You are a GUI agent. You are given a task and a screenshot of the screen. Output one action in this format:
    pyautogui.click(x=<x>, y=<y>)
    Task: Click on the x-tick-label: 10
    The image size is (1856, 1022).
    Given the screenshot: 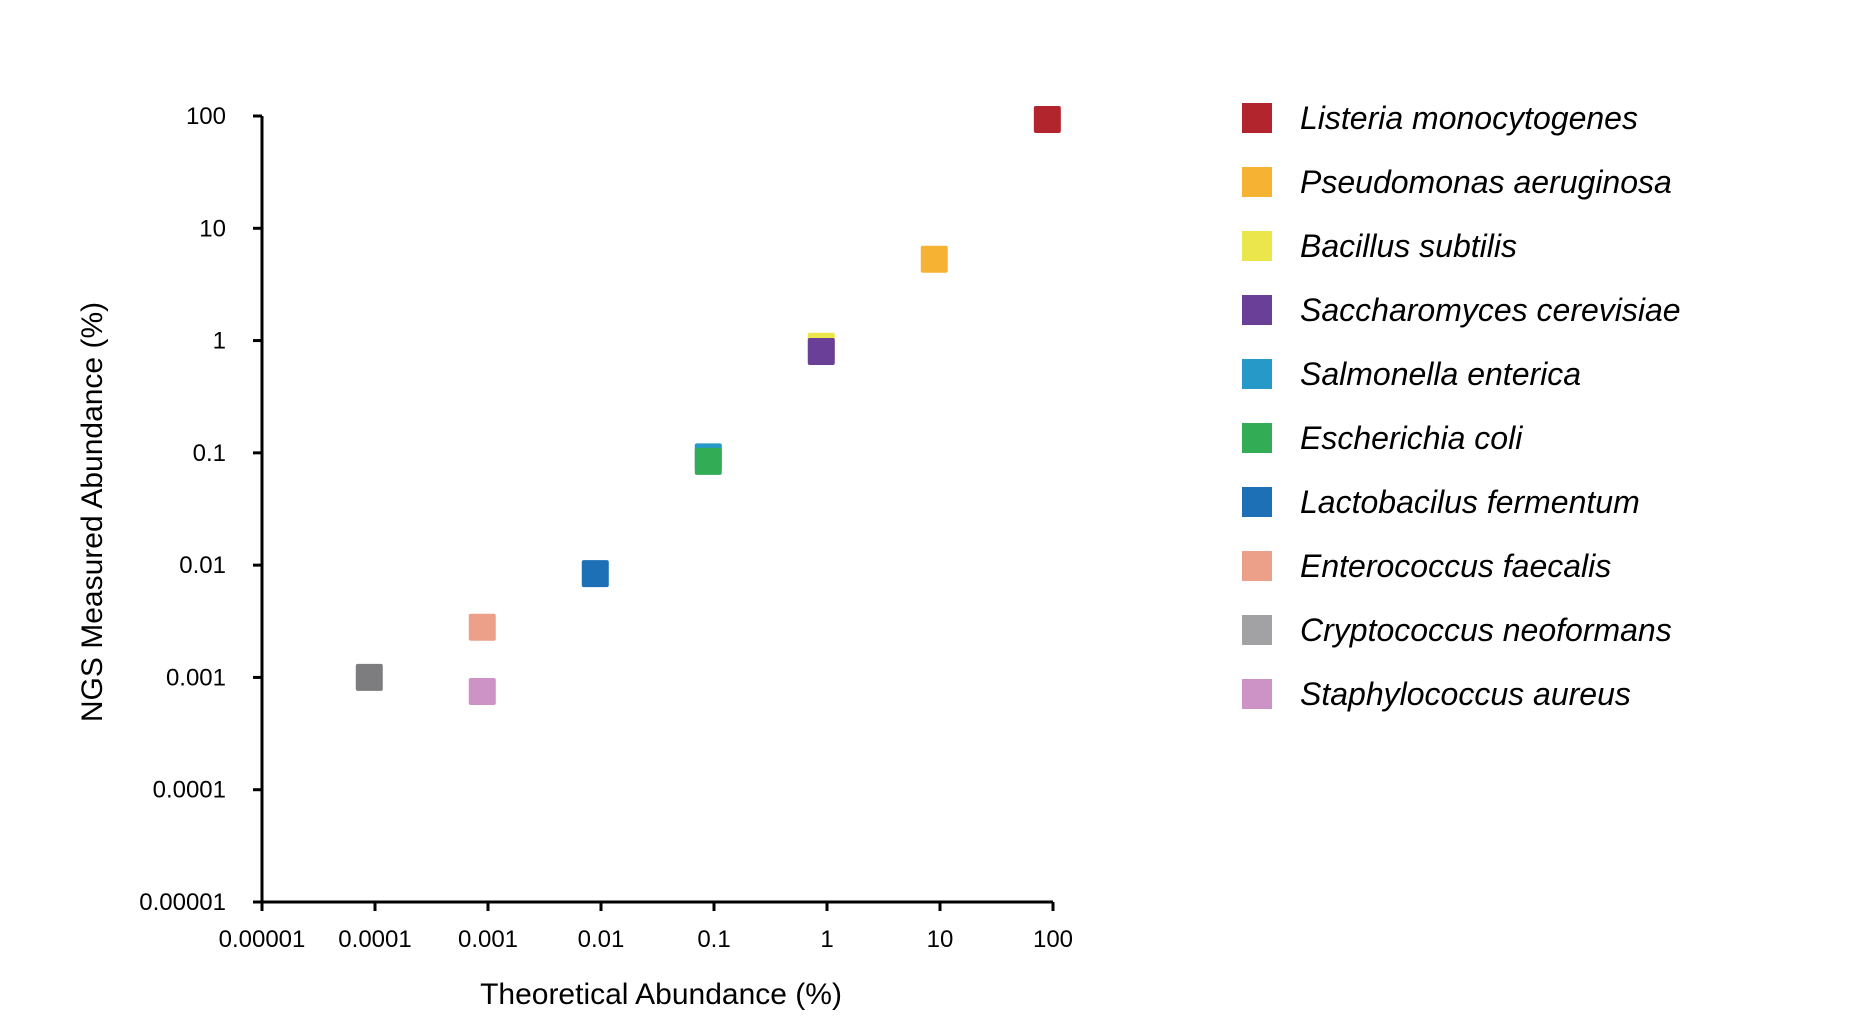 What is the action you would take?
    pyautogui.click(x=940, y=939)
    